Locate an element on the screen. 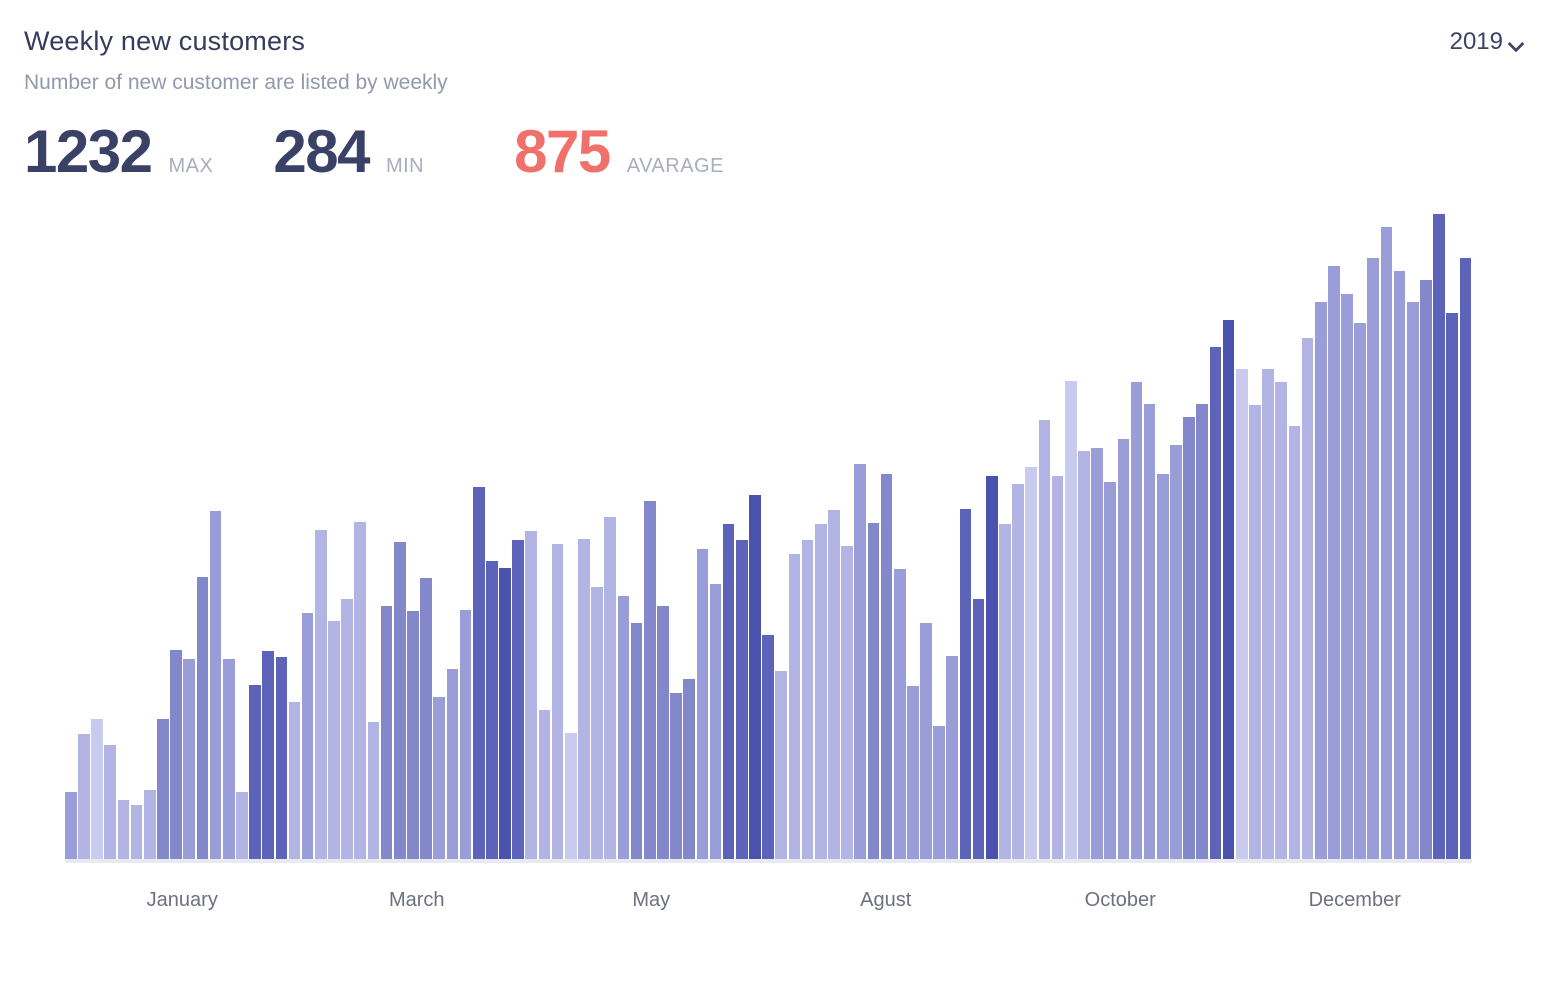  year-selector: 2019 is located at coordinates (1486, 42).